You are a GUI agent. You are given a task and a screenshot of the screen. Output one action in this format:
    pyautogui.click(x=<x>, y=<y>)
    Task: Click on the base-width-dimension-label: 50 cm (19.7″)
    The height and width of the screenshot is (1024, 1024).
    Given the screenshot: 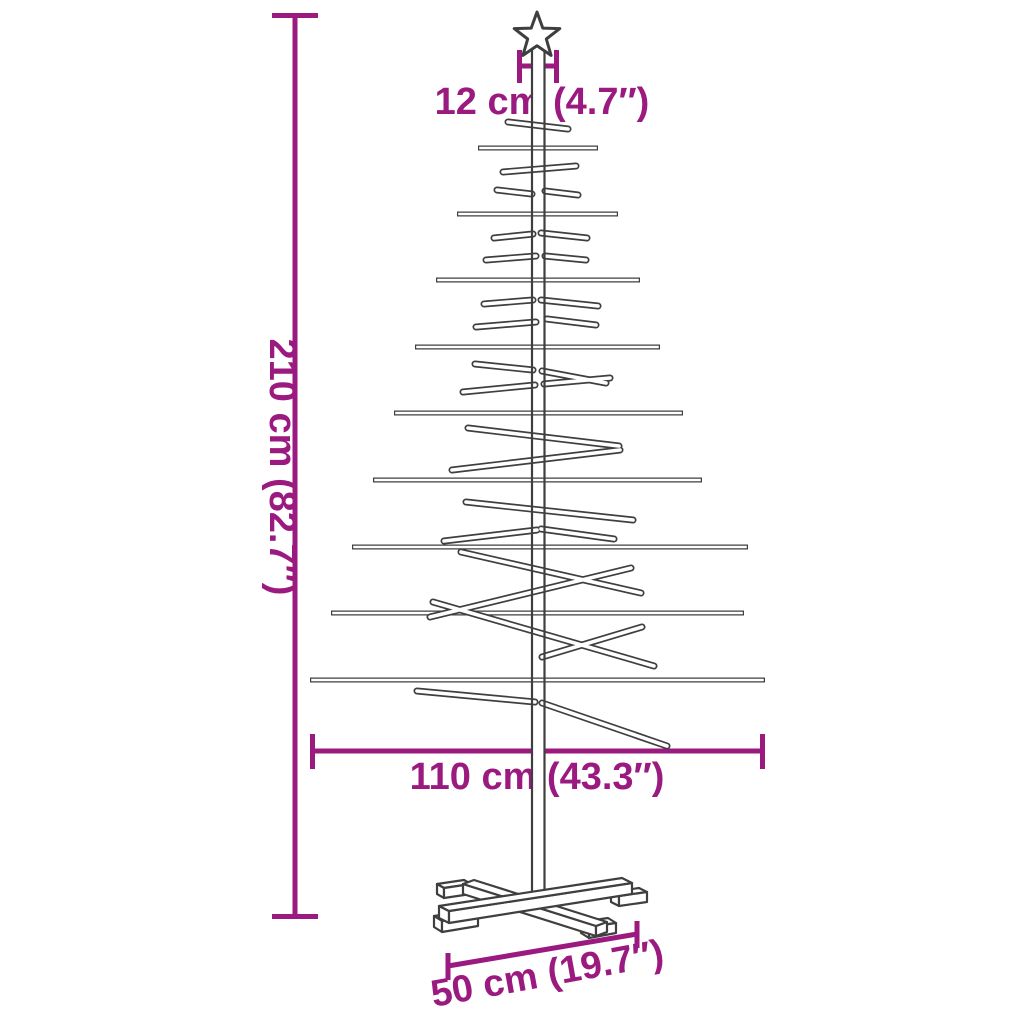 What is the action you would take?
    pyautogui.click(x=547, y=973)
    